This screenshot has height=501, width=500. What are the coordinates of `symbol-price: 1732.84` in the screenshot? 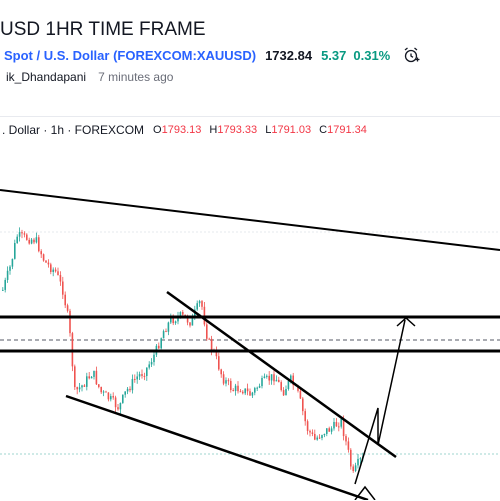 It's located at (289, 55).